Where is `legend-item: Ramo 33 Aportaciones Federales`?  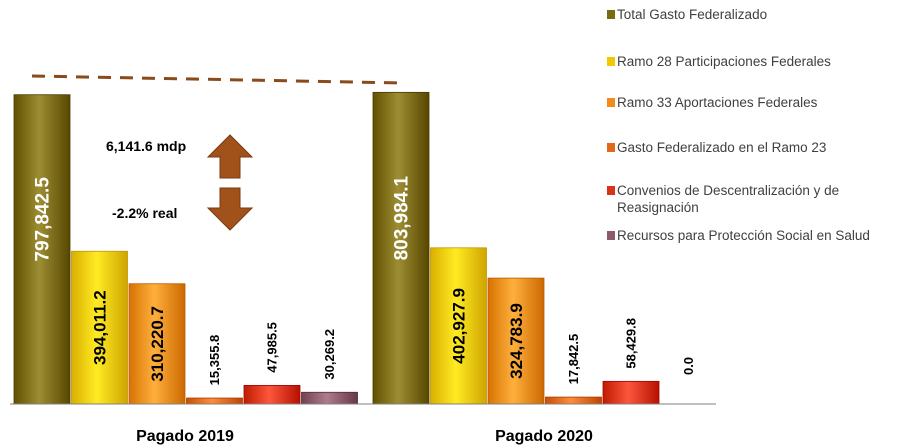 legend-item: Ramo 33 Aportaciones Federales is located at coordinates (762, 102).